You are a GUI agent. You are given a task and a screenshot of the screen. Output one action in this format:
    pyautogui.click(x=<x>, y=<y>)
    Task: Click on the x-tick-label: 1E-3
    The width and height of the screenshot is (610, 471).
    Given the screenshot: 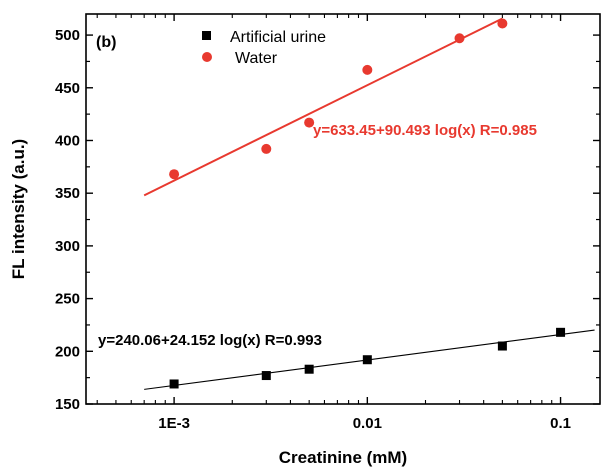 What is the action you would take?
    pyautogui.click(x=174, y=423)
    